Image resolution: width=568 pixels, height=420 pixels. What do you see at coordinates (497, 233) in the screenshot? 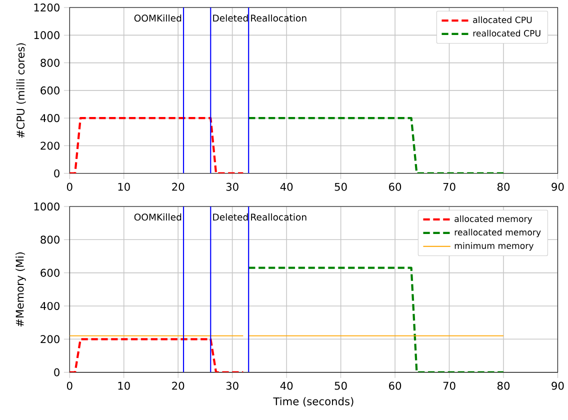
I see `legend-label: reallocated memory` at bounding box center [497, 233].